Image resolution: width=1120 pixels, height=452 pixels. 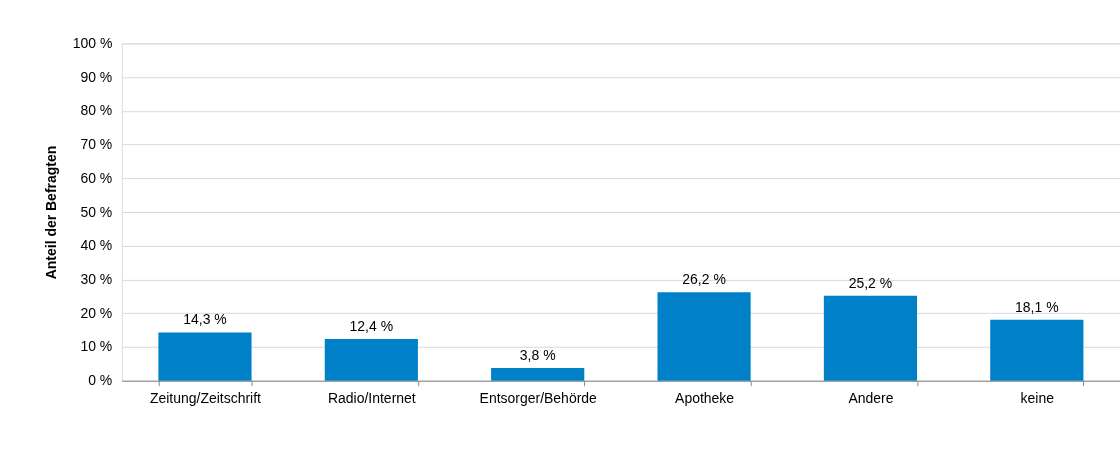 I want to click on x-tick-label: Andere, so click(x=871, y=398).